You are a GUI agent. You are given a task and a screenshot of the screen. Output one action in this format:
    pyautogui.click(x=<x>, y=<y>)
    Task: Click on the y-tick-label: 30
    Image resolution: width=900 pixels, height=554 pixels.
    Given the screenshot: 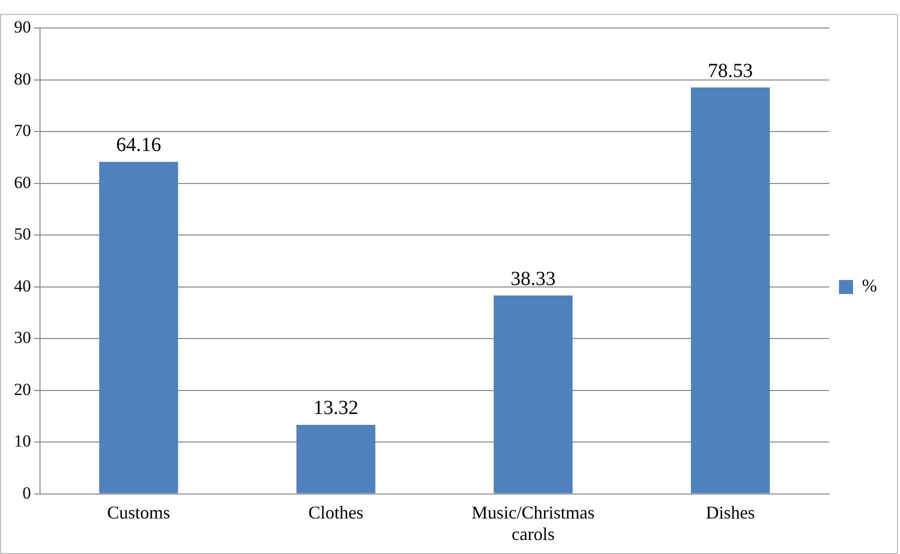 What is the action you would take?
    pyautogui.click(x=22, y=338)
    